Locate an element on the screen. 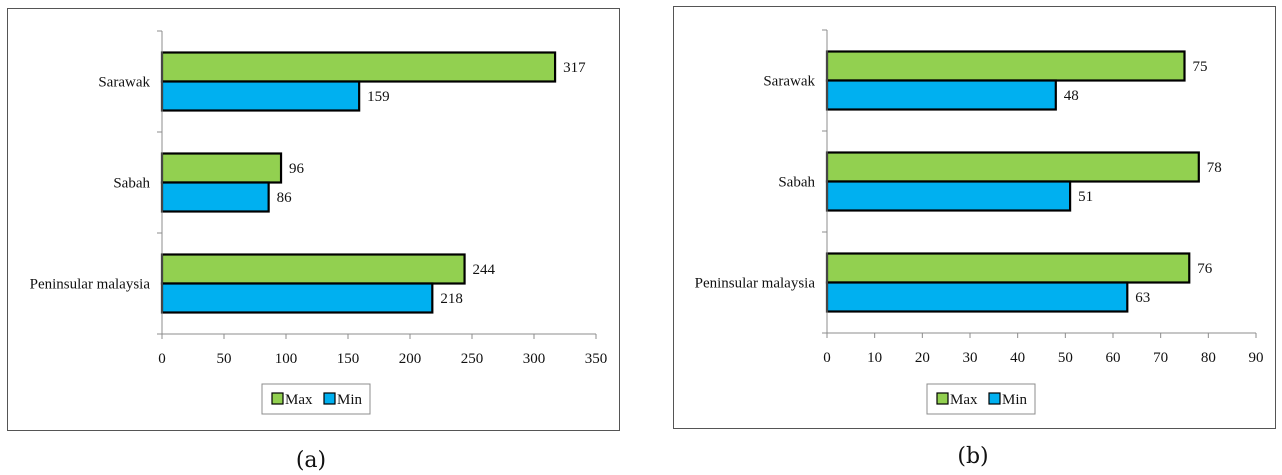 The image size is (1282, 475). chart-b-data-label: 51 is located at coordinates (1085, 197).